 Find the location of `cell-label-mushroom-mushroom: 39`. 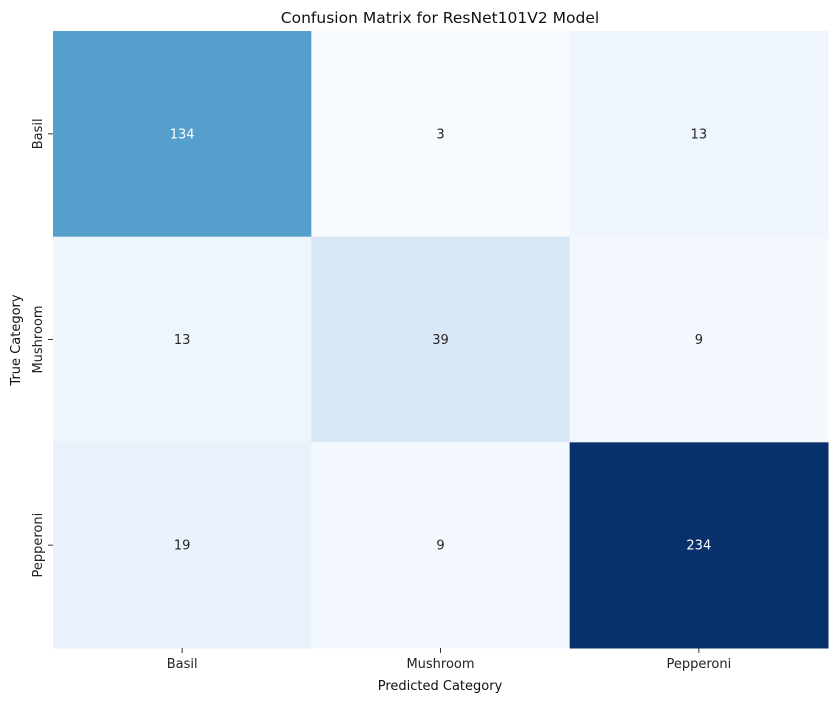

cell-label-mushroom-mushroom: 39 is located at coordinates (440, 340).